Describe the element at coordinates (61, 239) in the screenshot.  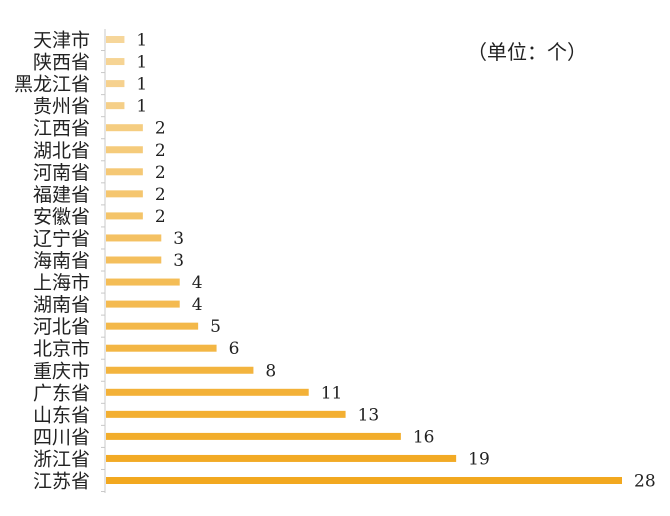
I see `category-label: 辽宁省` at that location.